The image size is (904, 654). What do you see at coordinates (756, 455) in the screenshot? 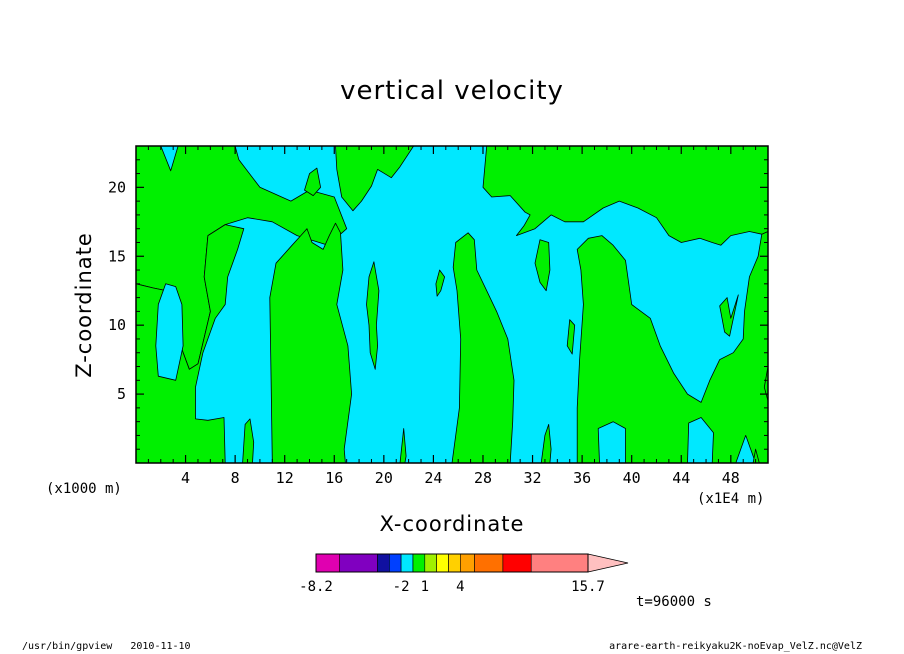
I see `contour-region-thin-x50-bottom` at bounding box center [756, 455].